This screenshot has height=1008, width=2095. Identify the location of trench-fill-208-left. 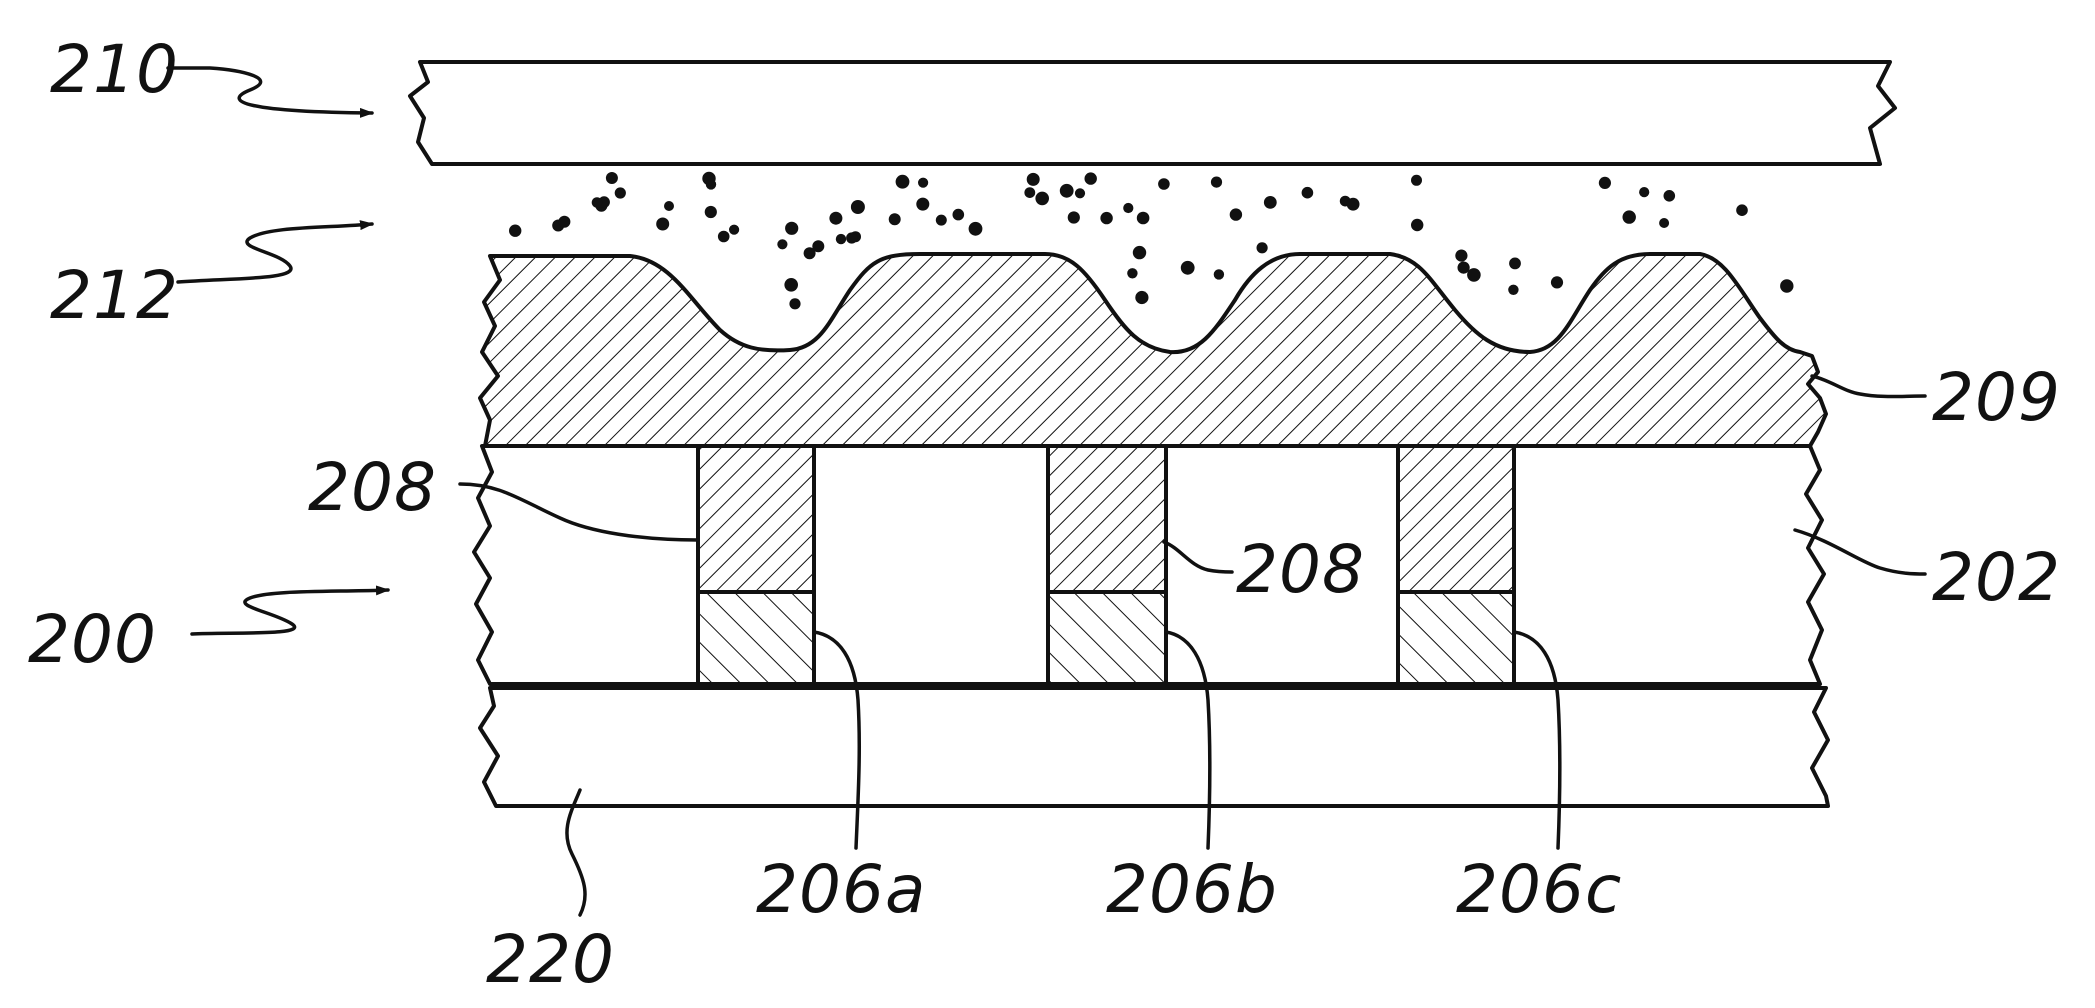
(756, 519).